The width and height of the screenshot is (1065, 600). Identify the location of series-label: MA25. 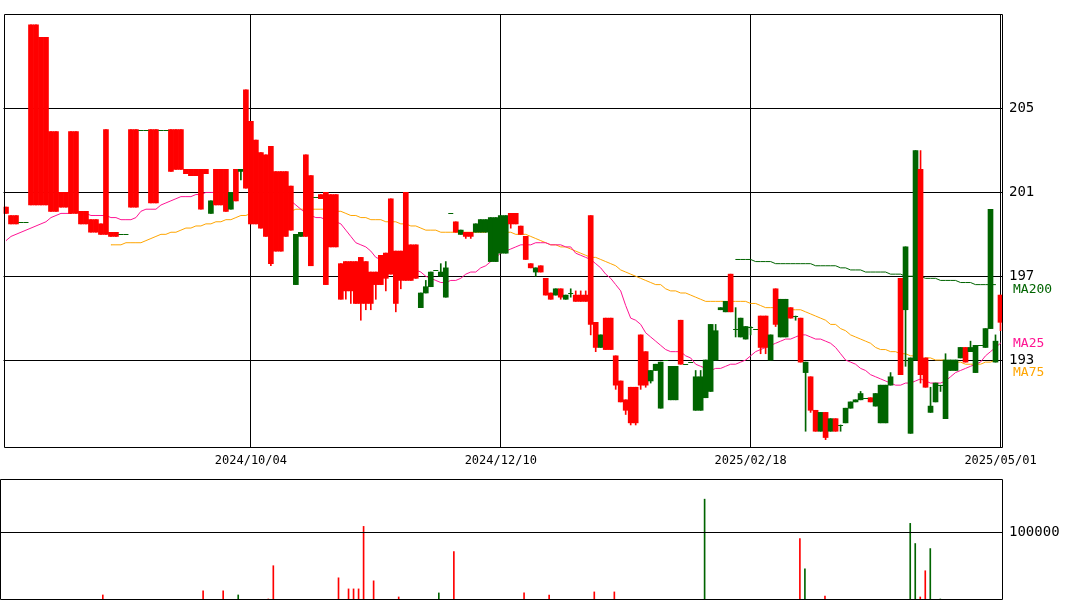
(1029, 342).